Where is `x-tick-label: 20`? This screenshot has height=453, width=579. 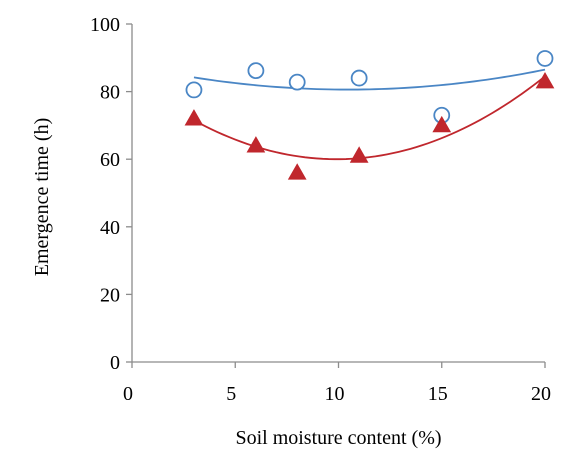 x-tick-label: 20 is located at coordinates (541, 394).